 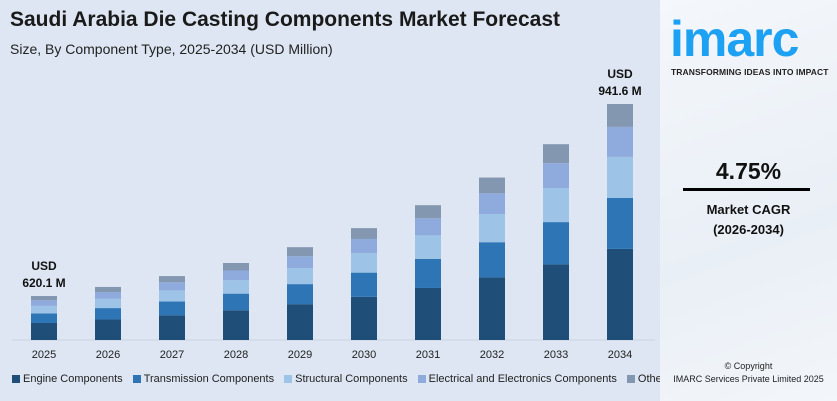 I want to click on x-tick-label: 2027, so click(x=172, y=355).